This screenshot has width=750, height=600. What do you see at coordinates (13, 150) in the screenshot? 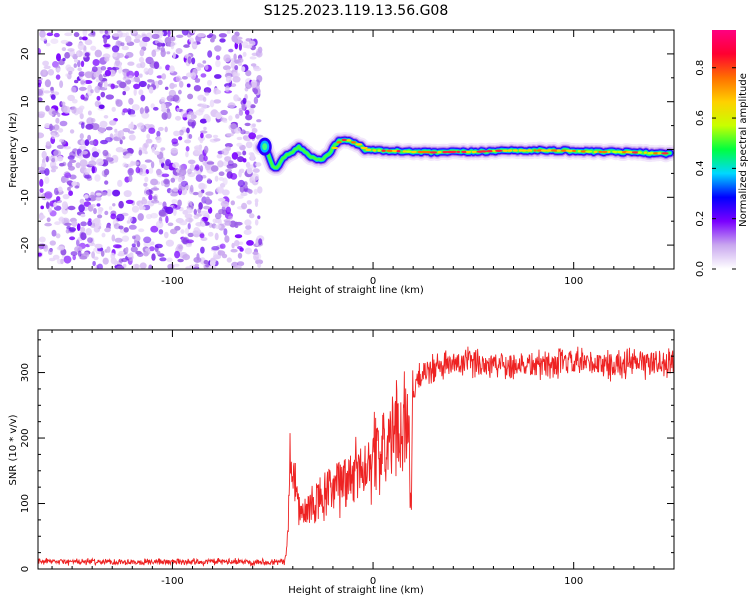
I see `spectrogram-ylabel: Frequency (Hz)` at bounding box center [13, 150].